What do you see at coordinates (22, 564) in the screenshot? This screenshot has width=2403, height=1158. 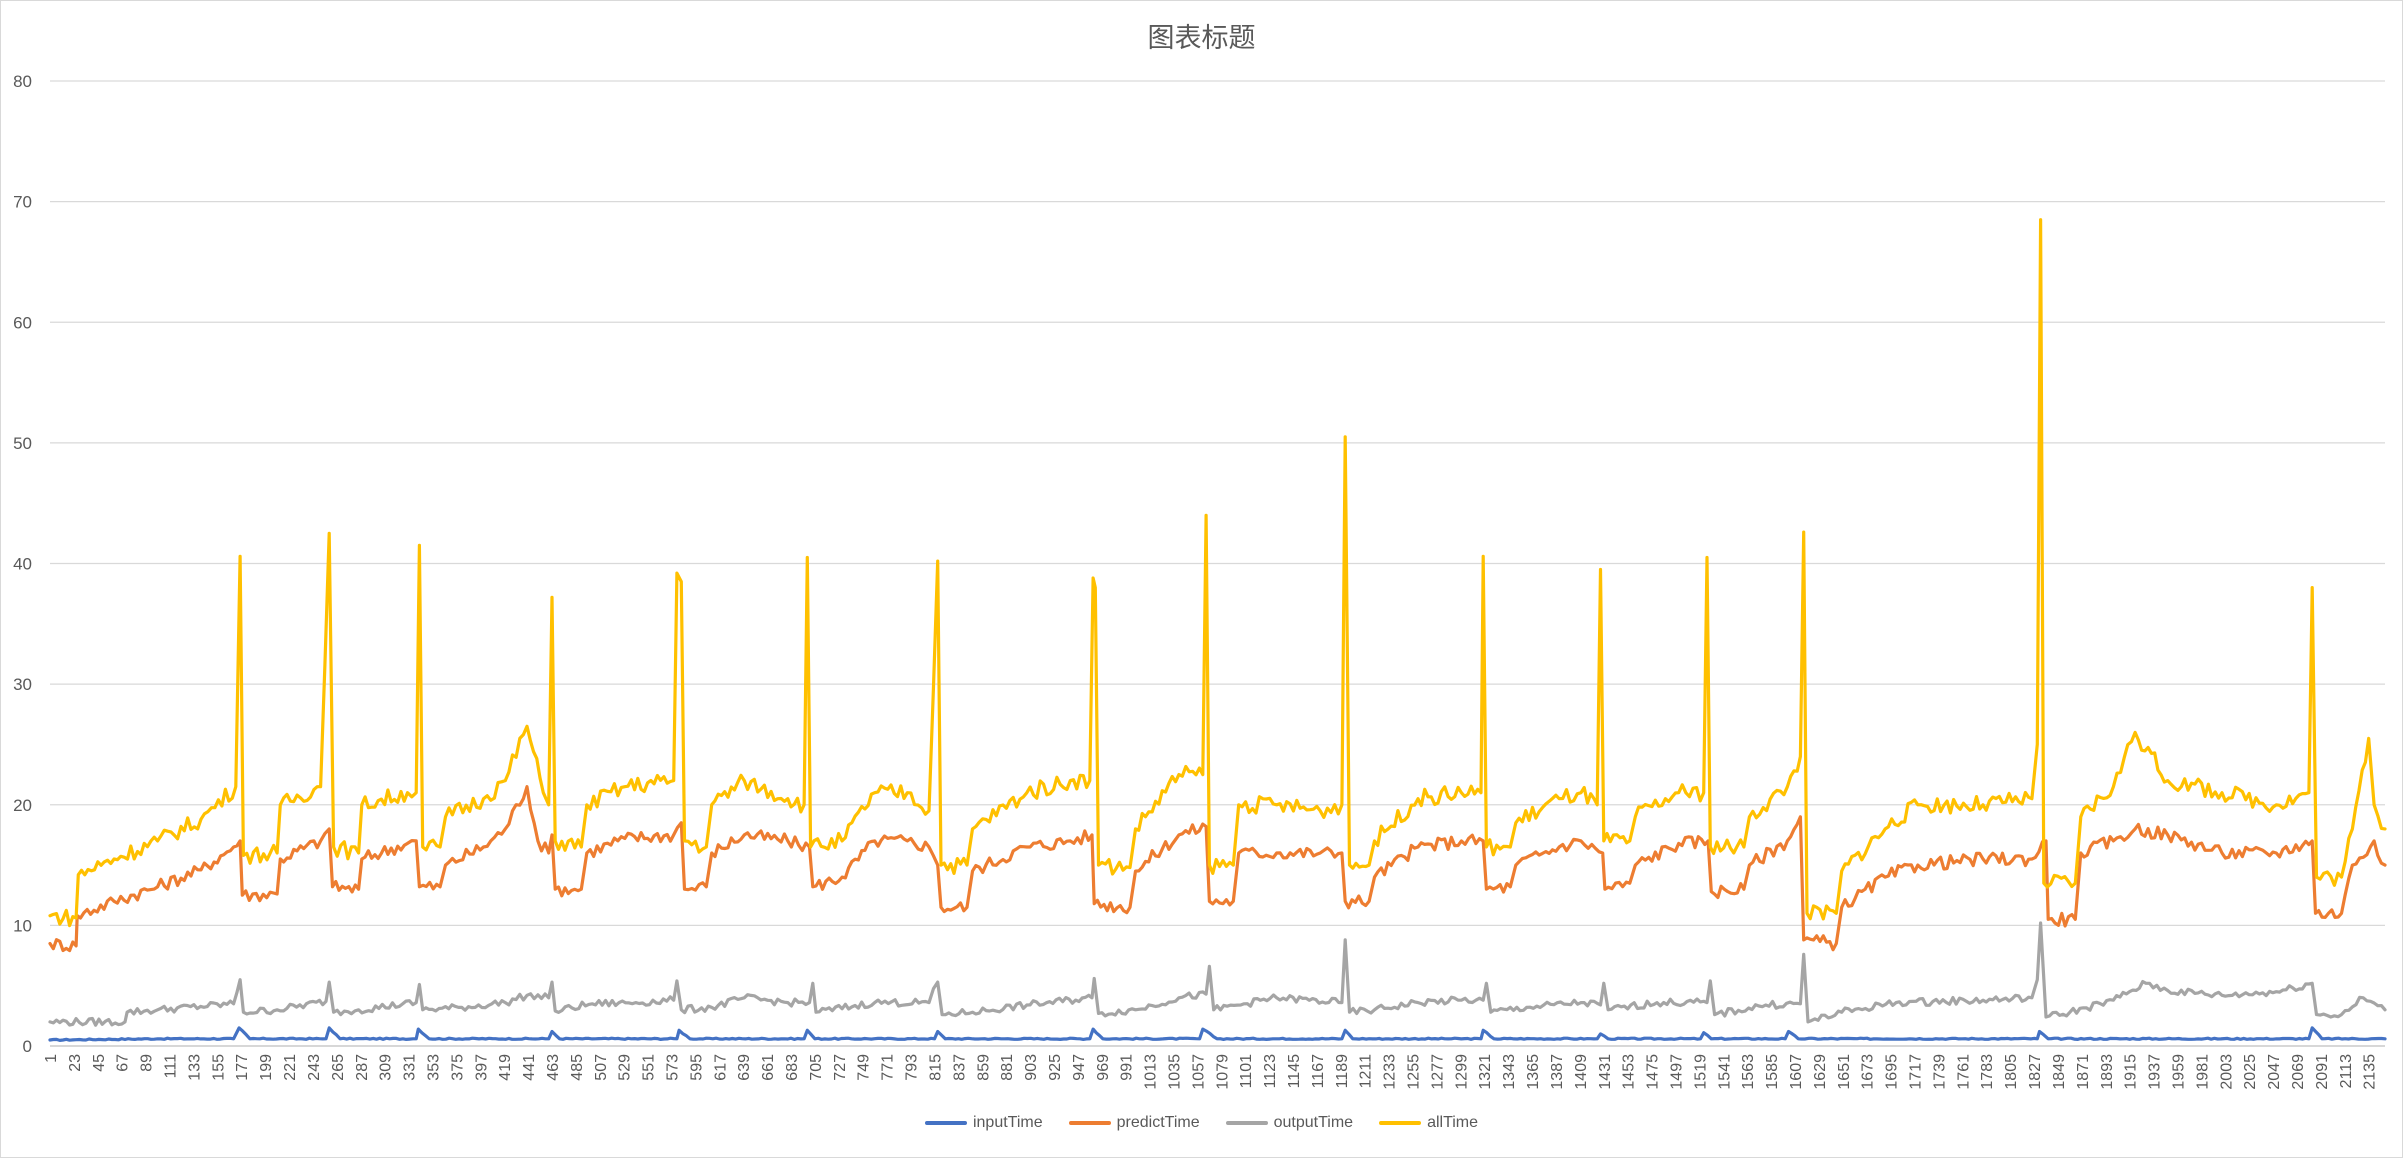 I see `y-axis-tick-labels: 0 10 20 30 40 50 60 70 80` at bounding box center [22, 564].